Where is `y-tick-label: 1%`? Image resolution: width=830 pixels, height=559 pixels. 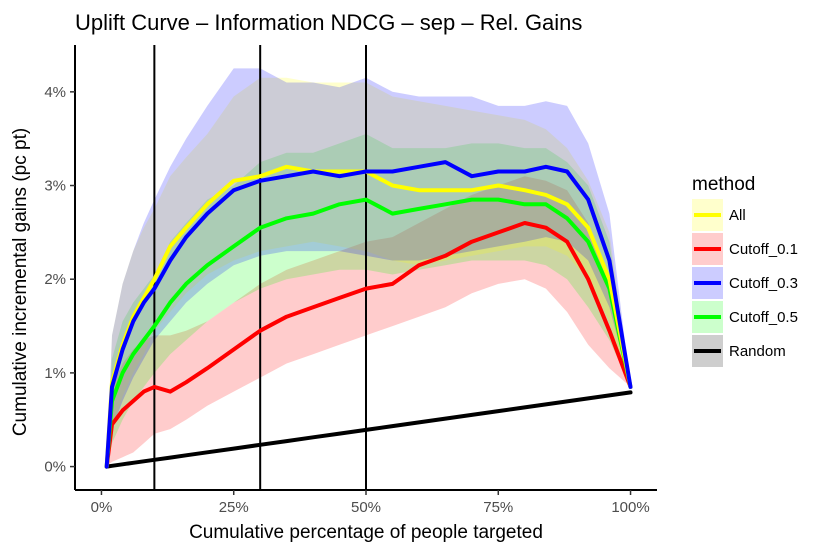
y-tick-label: 1% is located at coordinates (55, 373).